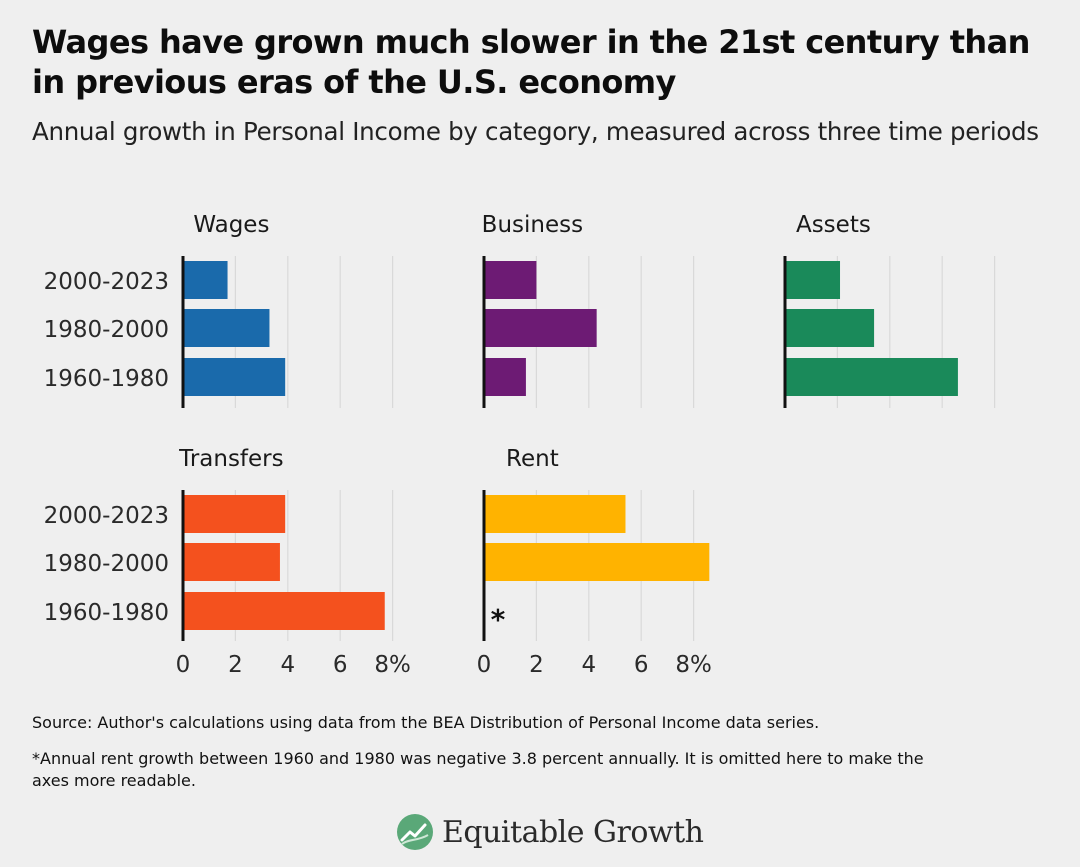 The image size is (1080, 867). Describe the element at coordinates (540, 328) in the screenshot. I see `business-bar-1980-2000` at that location.